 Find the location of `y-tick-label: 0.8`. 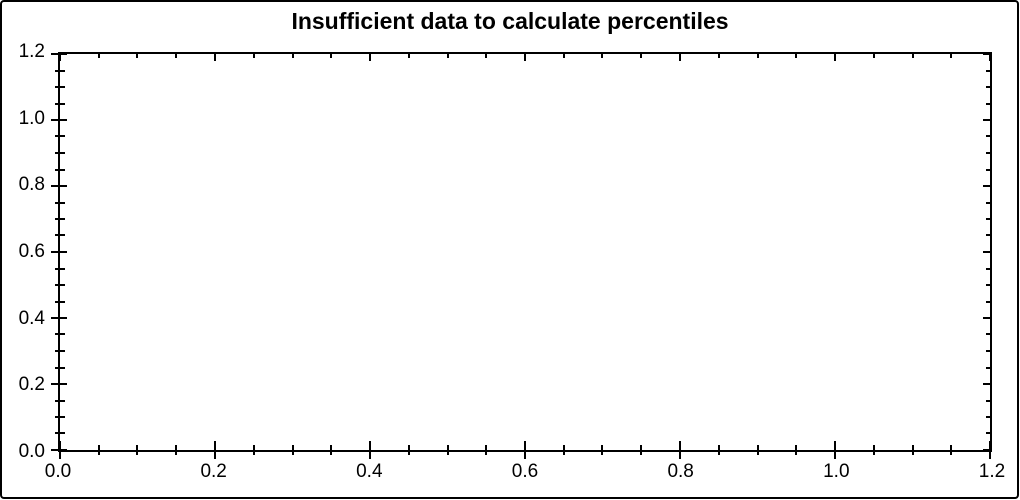

y-tick-label: 0.8 is located at coordinates (31, 185).